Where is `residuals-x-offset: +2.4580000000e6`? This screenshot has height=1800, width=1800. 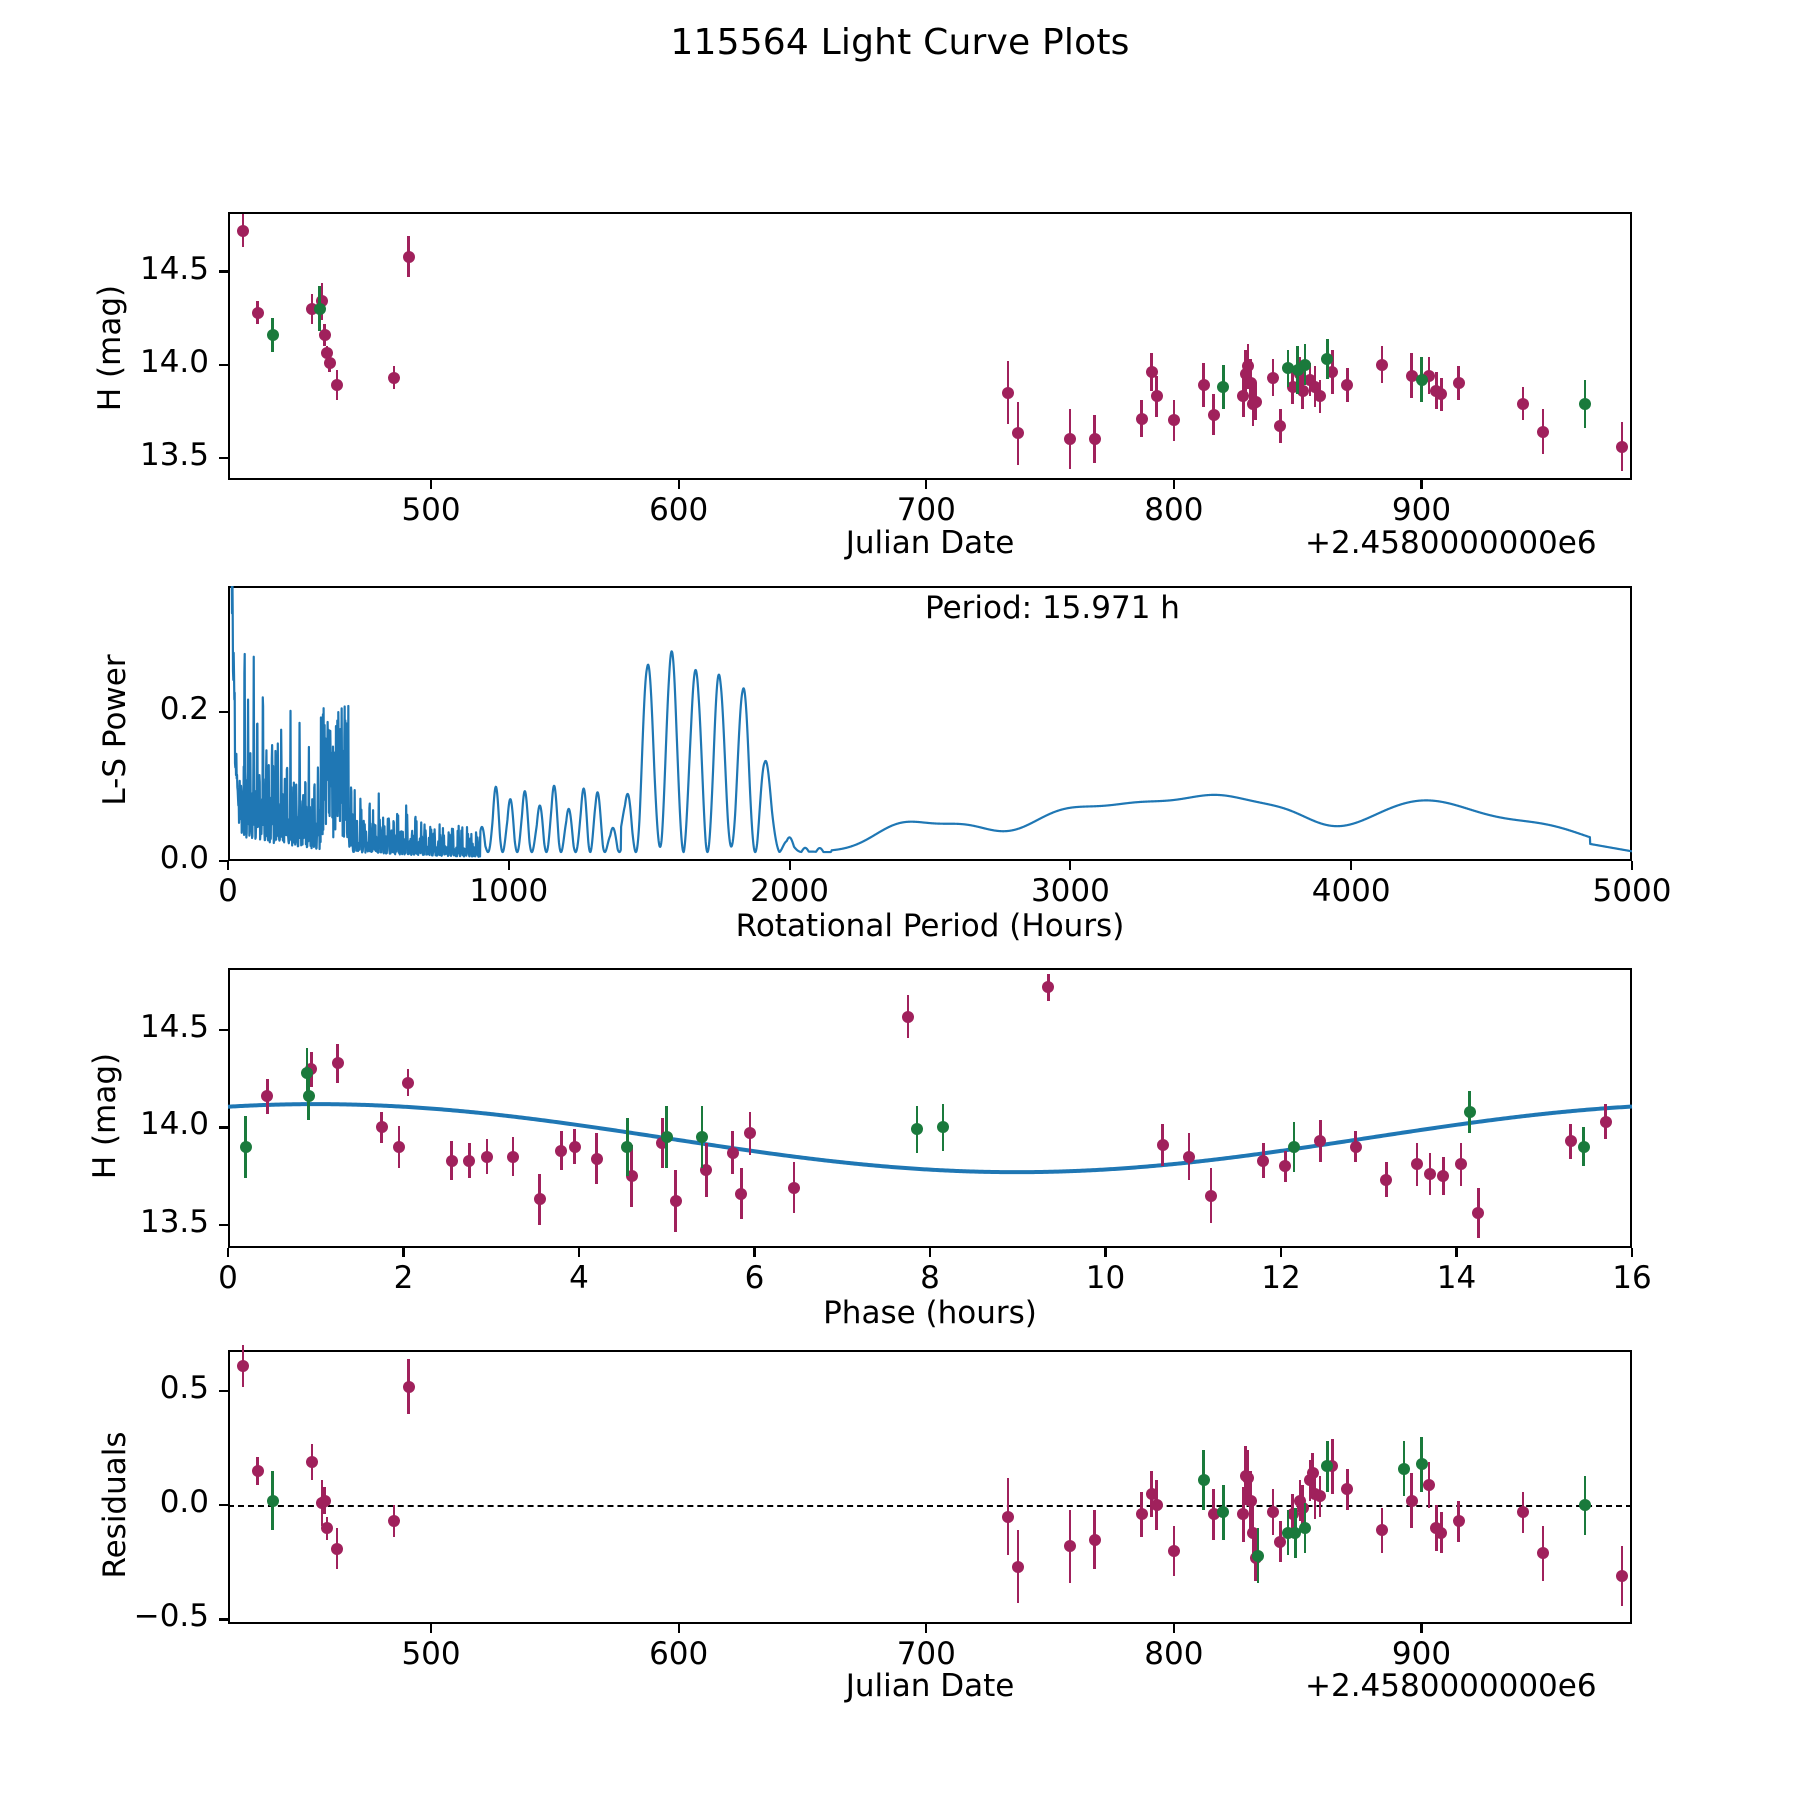
residuals-x-offset: +2.4580000000e6 is located at coordinates (1451, 1686).